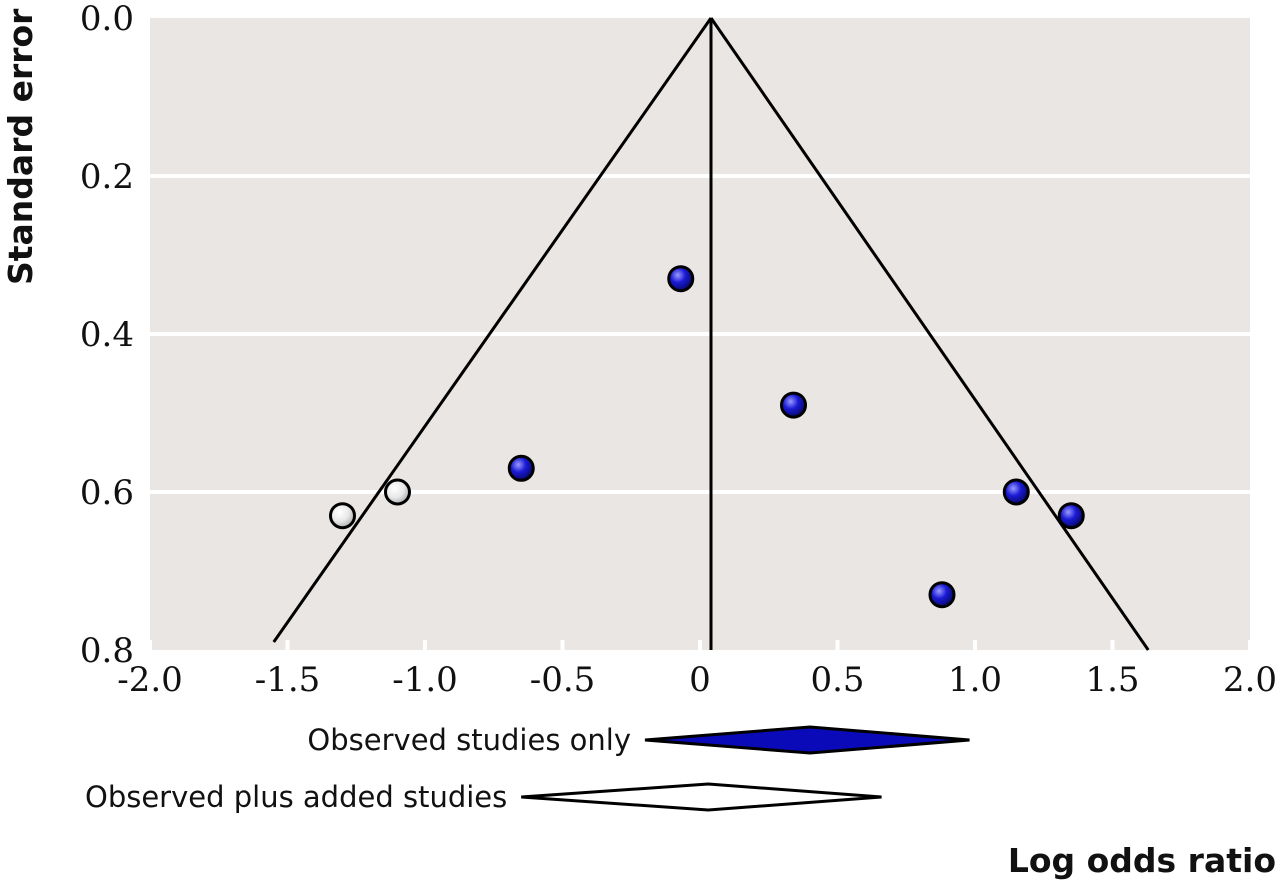 Image resolution: width=1280 pixels, height=884 pixels. Describe the element at coordinates (107, 493) in the screenshot. I see `y-tick-label: 0.6` at that location.